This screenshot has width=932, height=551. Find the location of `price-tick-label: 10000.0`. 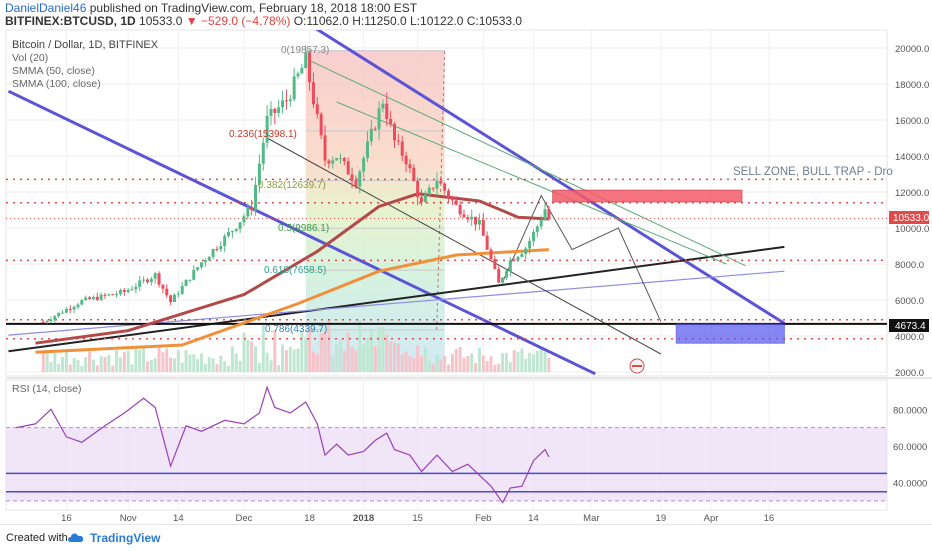

price-tick-label: 10000.0 is located at coordinates (912, 229).